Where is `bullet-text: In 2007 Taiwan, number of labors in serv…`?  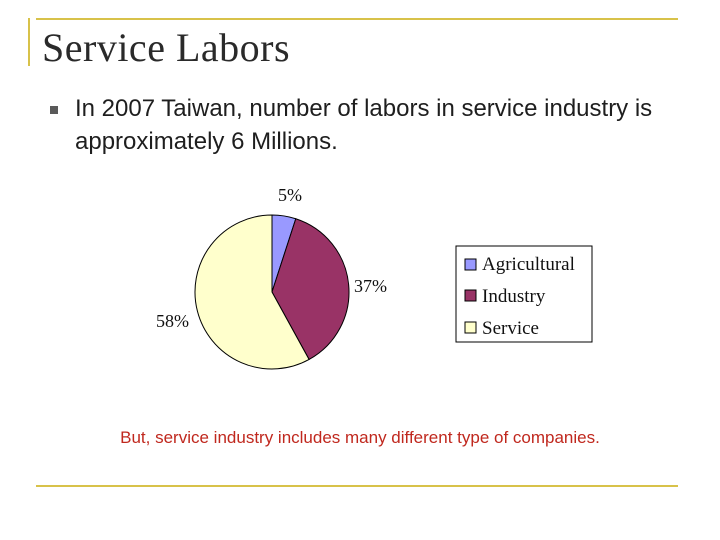
bullet-text: In 2007 Taiwan, number of labors in serv… is located at coordinates (364, 125).